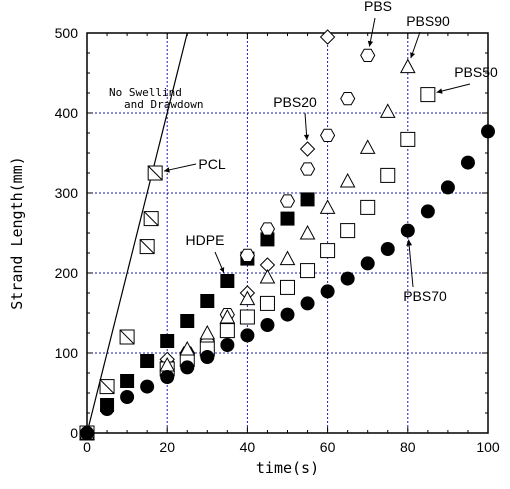 The width and height of the screenshot is (510, 489). I want to click on pbs70-leader, so click(411, 263).